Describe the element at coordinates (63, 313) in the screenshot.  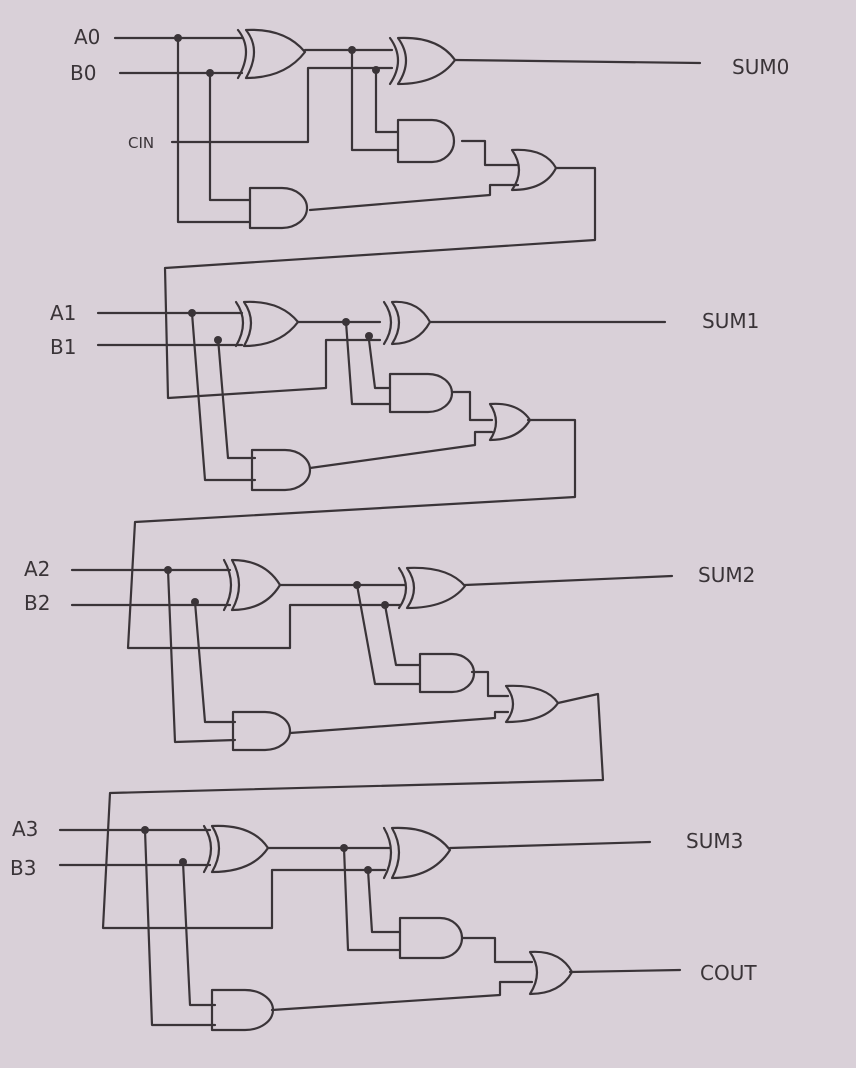
I see `label-a1: A1` at that location.